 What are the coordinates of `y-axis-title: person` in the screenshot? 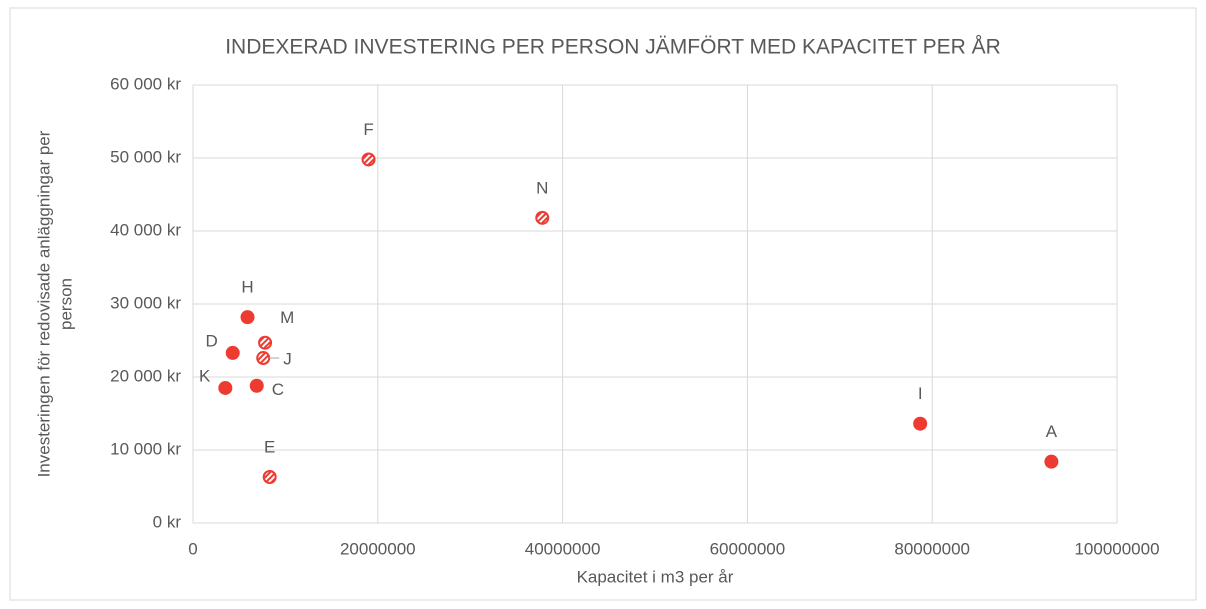 It's located at (65, 304).